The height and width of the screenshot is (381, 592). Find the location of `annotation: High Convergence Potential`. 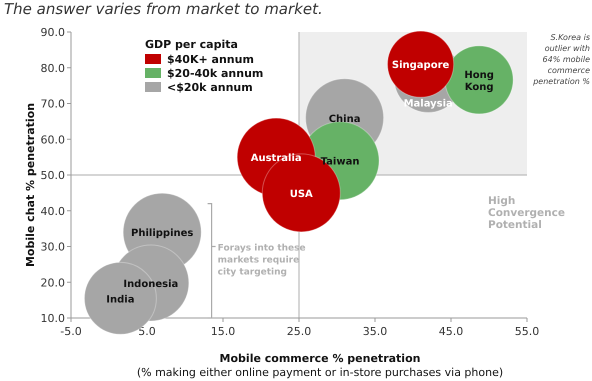

annotation: High Convergence Potential is located at coordinates (526, 213).